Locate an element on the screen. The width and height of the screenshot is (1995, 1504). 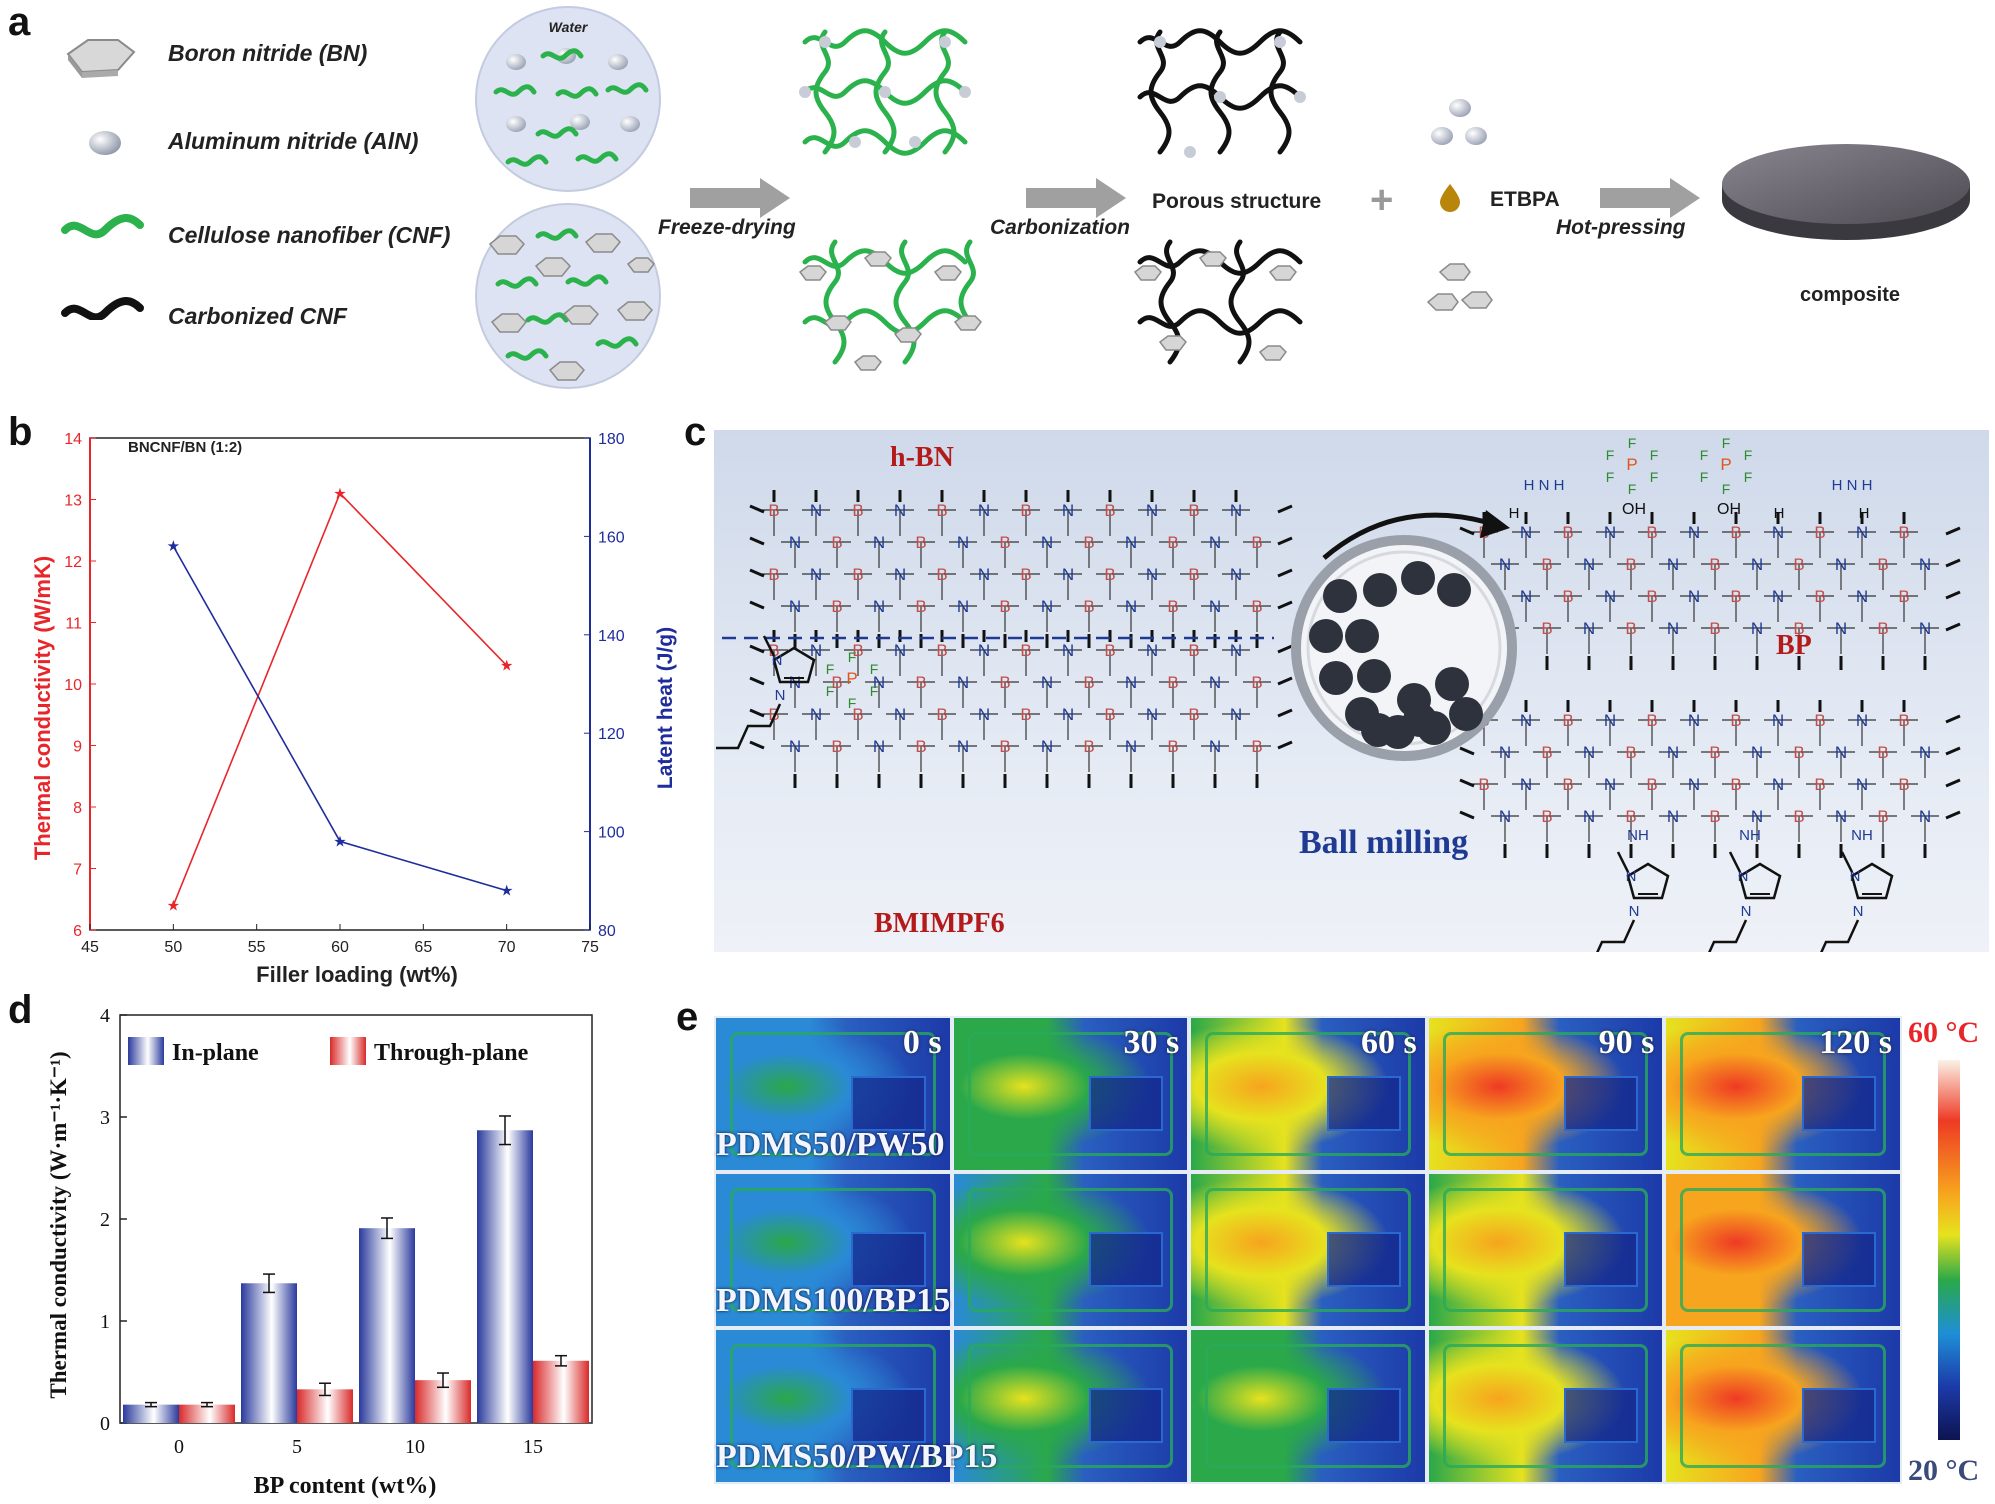
panel-label-e: e is located at coordinates (687, 1017).